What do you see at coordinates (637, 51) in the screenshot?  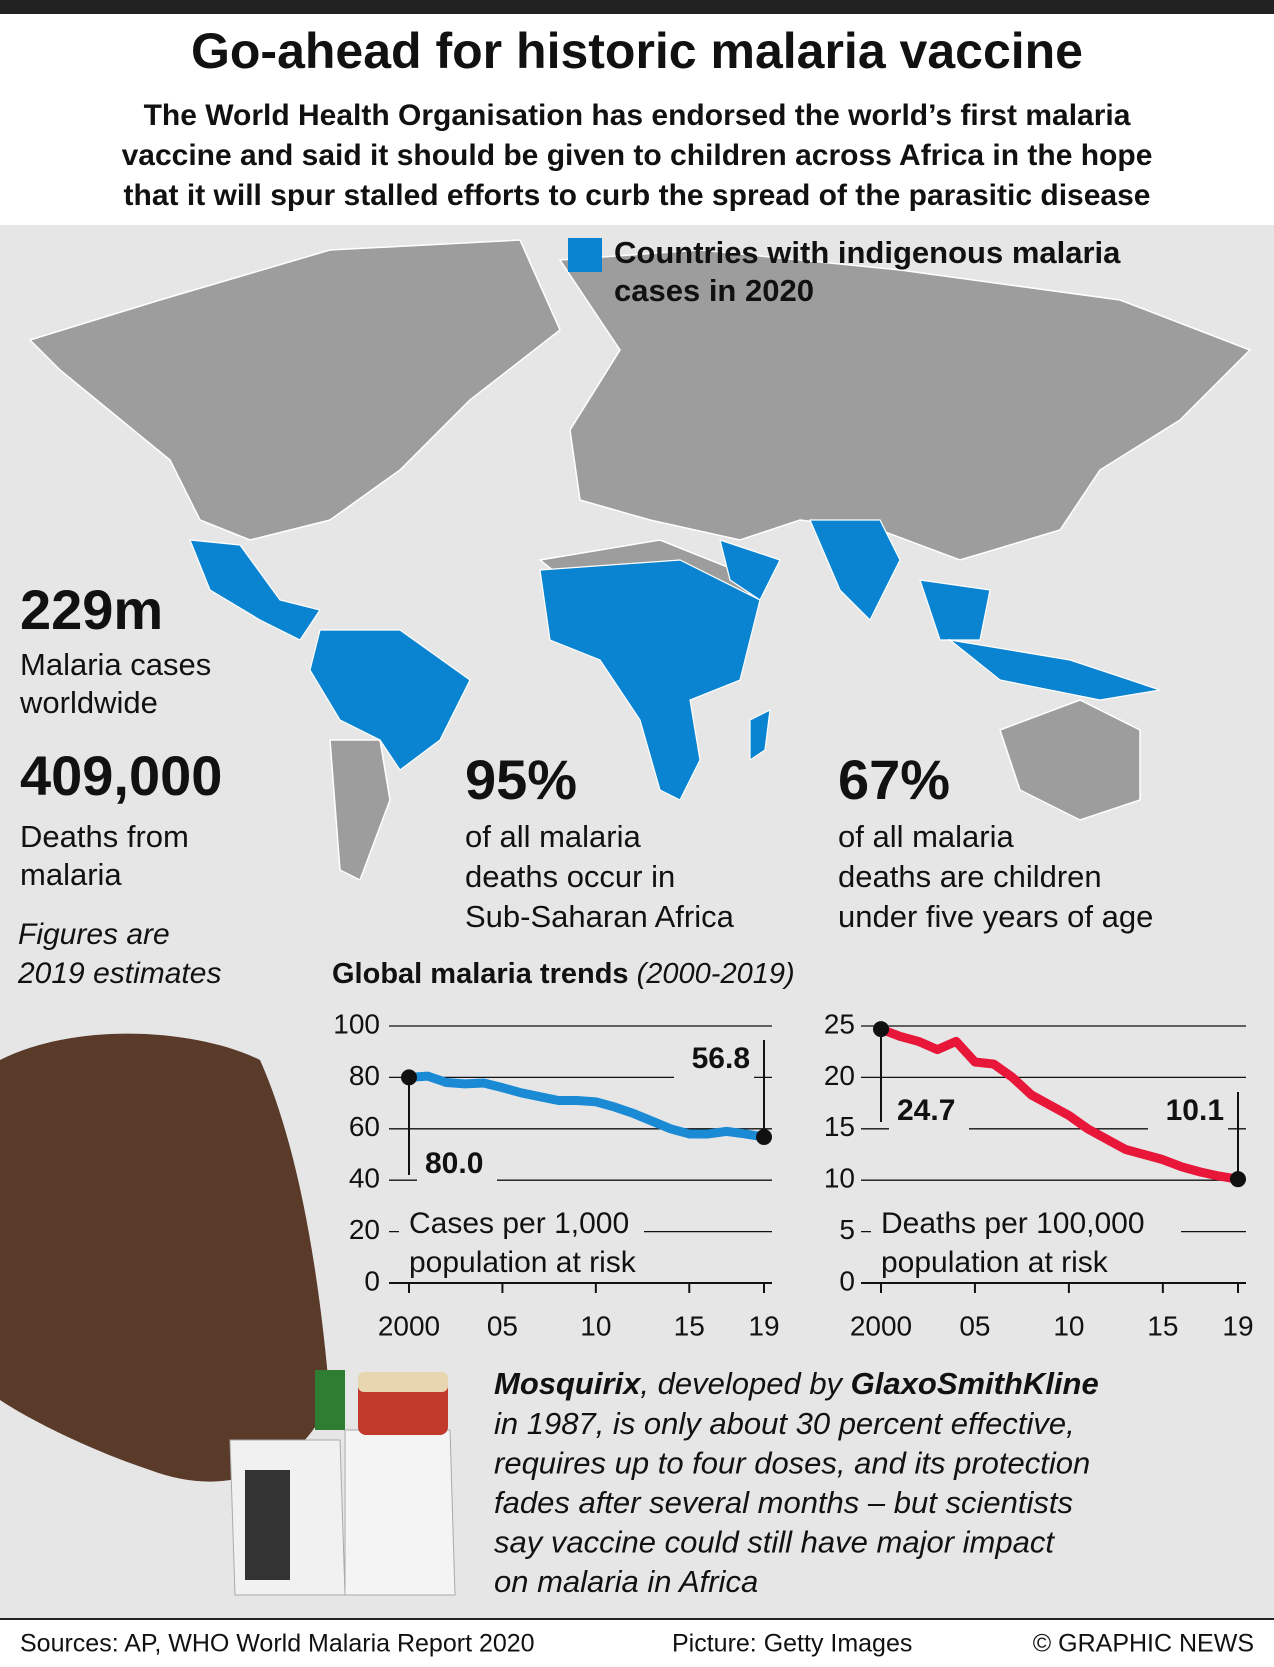 I see `title: Go-ahead for historic malaria vaccine` at bounding box center [637, 51].